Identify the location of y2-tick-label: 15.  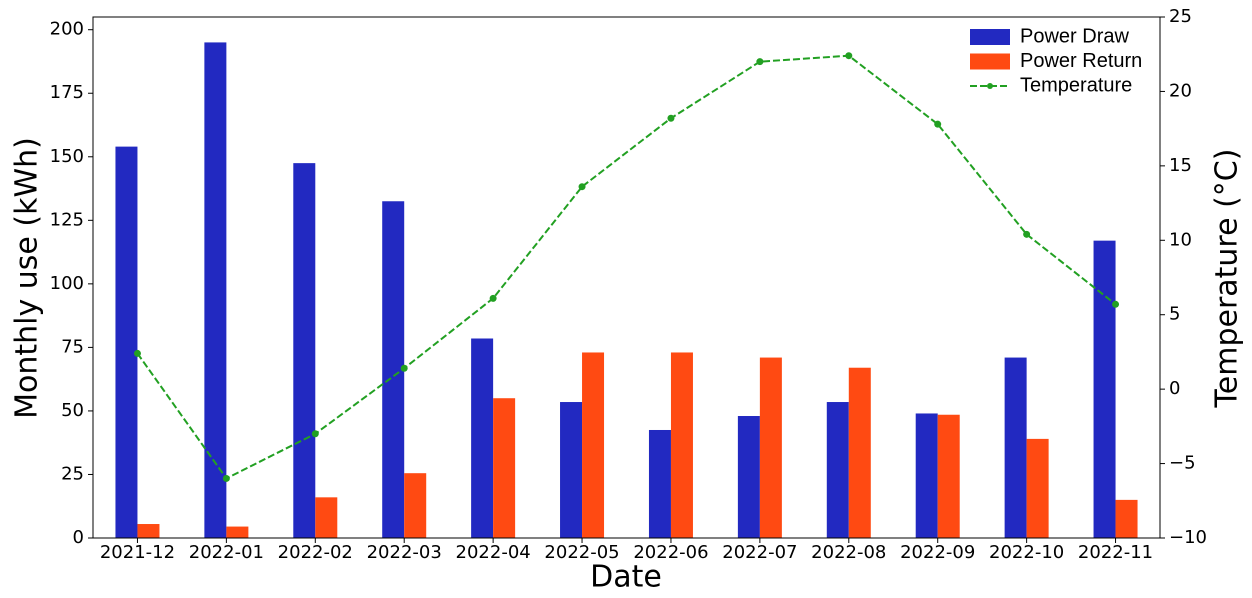
(1180, 165).